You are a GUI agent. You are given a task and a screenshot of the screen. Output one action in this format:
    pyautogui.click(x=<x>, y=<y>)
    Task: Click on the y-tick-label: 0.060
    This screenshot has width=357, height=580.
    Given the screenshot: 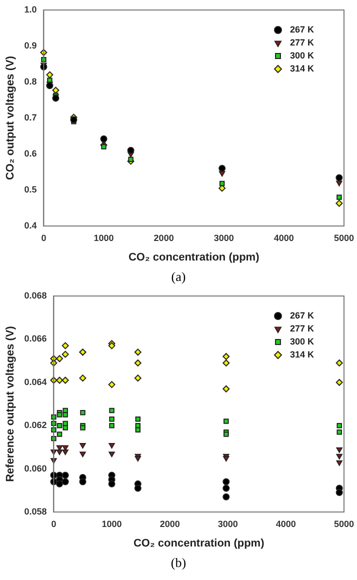 What is the action you would take?
    pyautogui.click(x=35, y=468)
    